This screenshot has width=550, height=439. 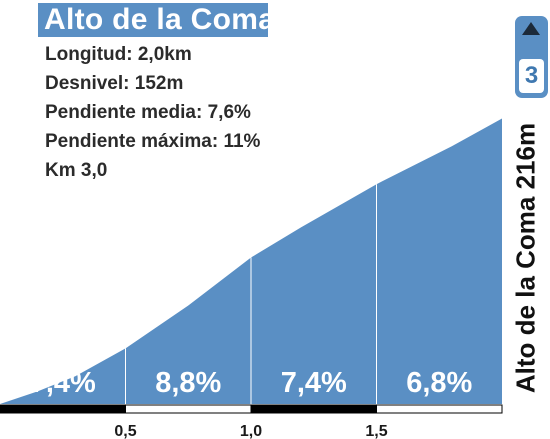 I want to click on summit-label: Alto de la Coma 216m, so click(x=525, y=258).